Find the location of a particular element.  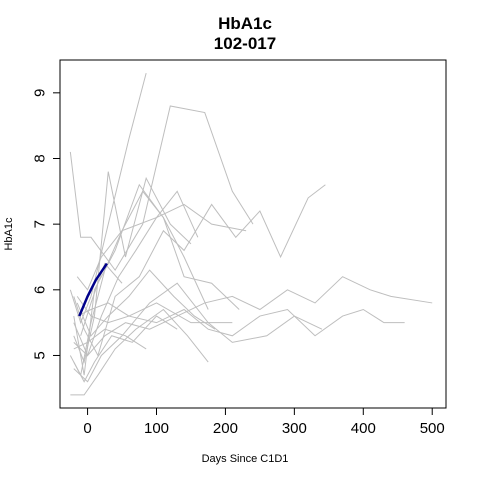

y-tick-label: 7 is located at coordinates (40, 224).